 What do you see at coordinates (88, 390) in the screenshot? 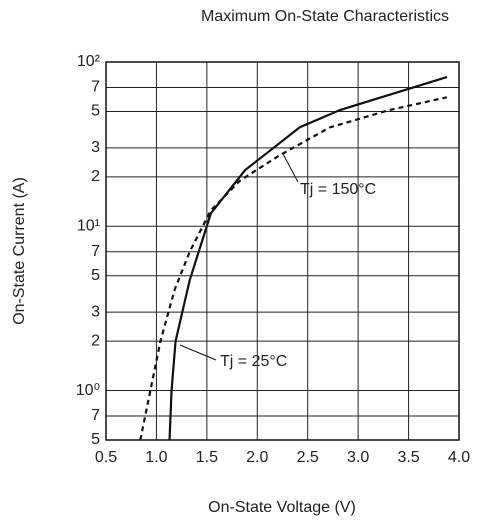
I see `y-tick-label: 10⁰` at bounding box center [88, 390].